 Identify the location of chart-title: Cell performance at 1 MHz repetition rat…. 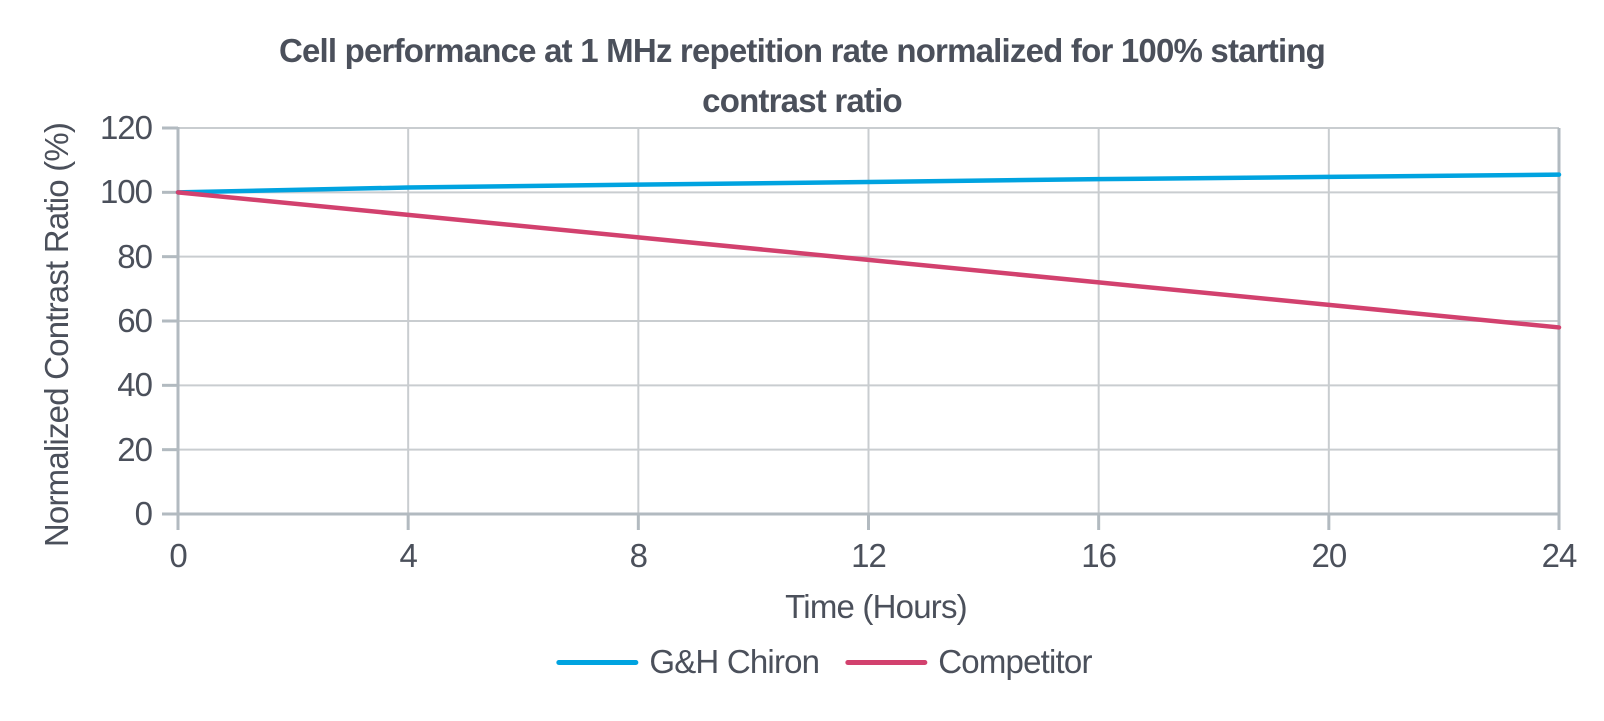
(802, 76).